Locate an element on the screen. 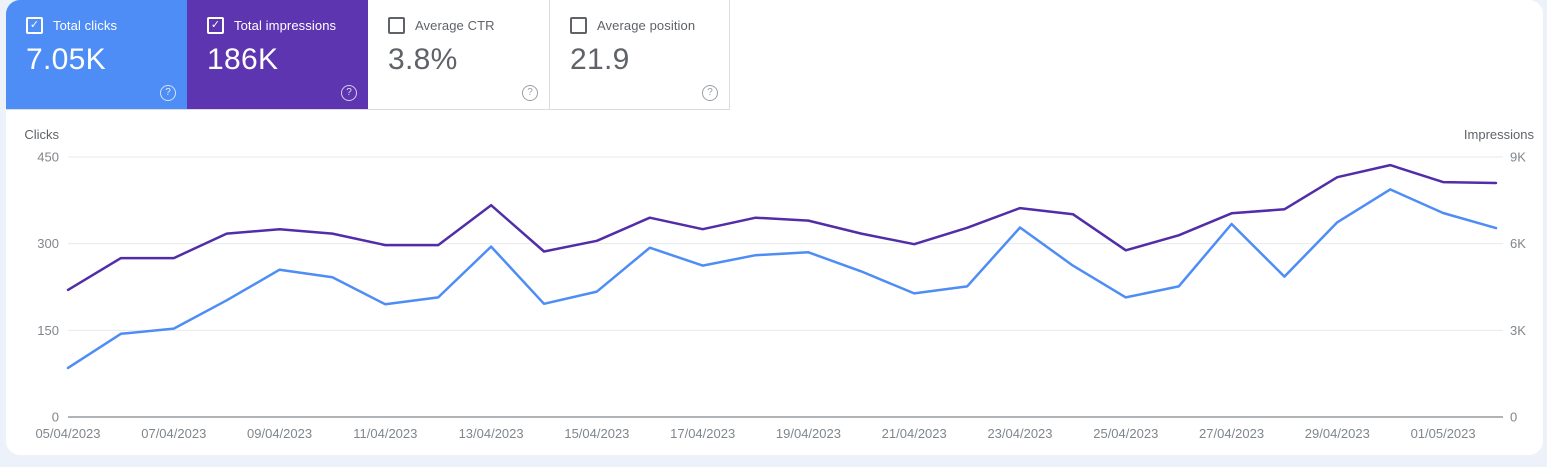 This screenshot has width=1547, height=467. average-ctr-checkbox is located at coordinates (396, 25).